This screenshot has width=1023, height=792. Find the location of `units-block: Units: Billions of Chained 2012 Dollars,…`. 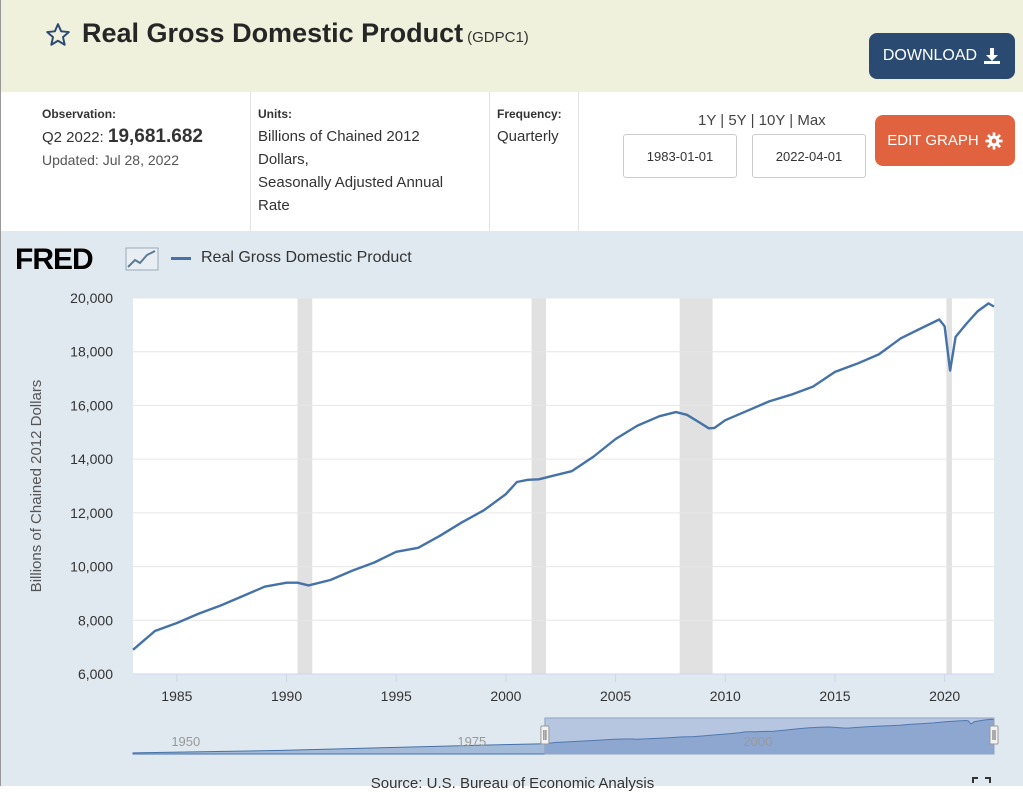

units-block: Units: Billions of Chained 2012 Dollars,… is located at coordinates (350, 162).